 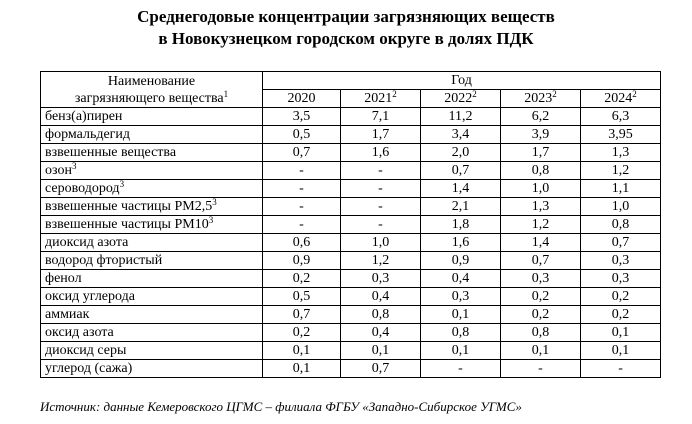 What do you see at coordinates (151, 332) in the screenshot?
I see `pollutant-name-cell: оксид азота` at bounding box center [151, 332].